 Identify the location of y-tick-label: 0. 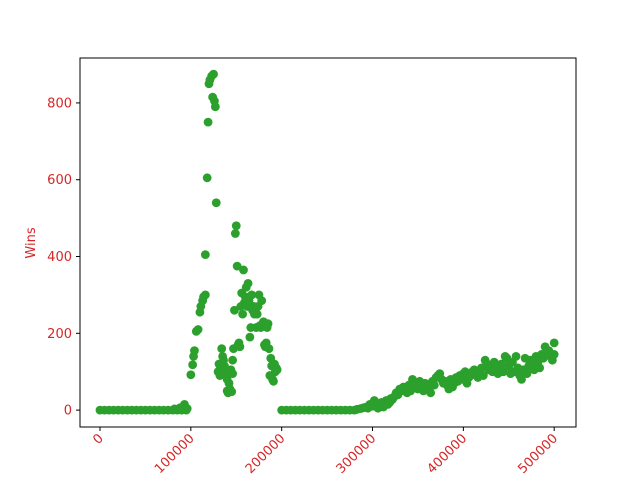
(68, 411).